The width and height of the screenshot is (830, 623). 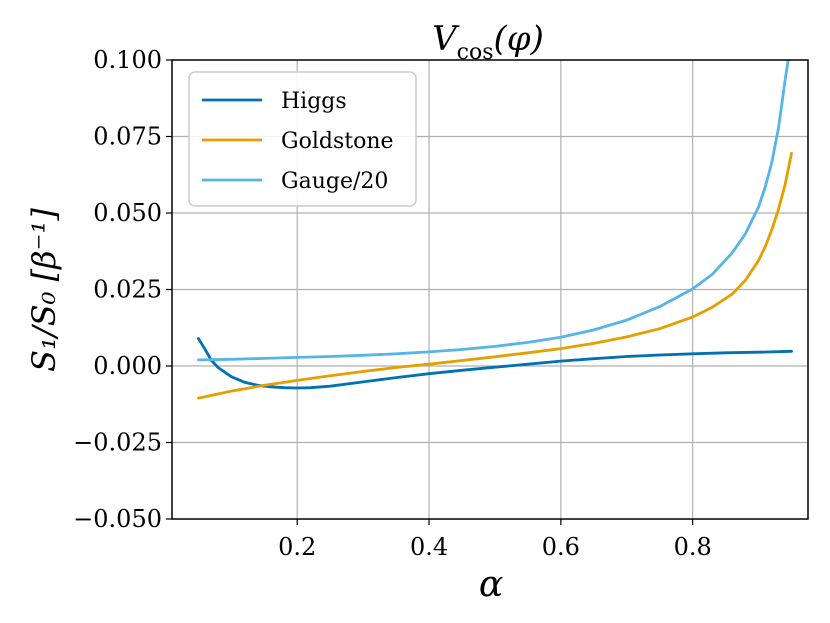 I want to click on legend-box, so click(x=302, y=139).